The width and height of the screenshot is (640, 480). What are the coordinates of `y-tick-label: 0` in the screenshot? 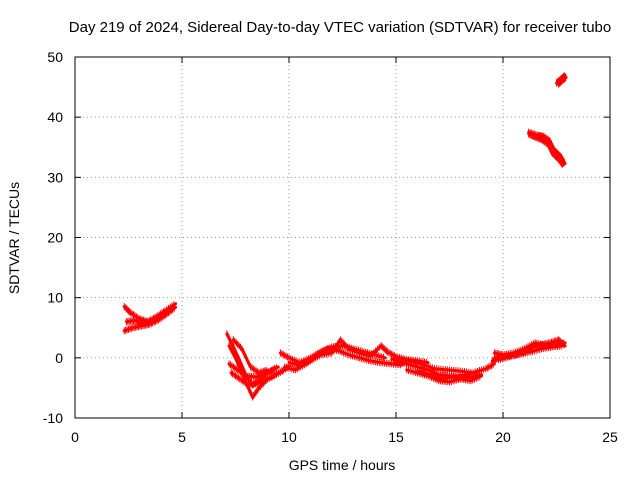 It's located at (59, 358).